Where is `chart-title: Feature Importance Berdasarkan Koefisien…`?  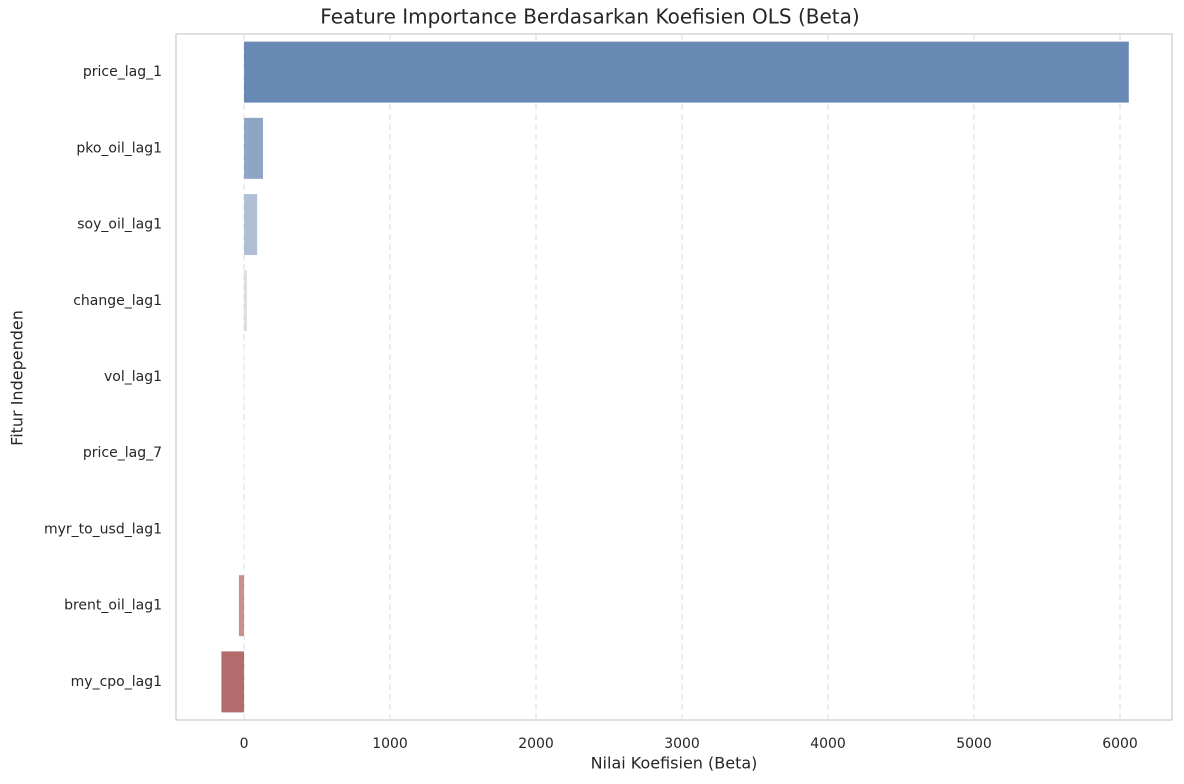 chart-title: Feature Importance Berdasarkan Koefisien… is located at coordinates (589, 17).